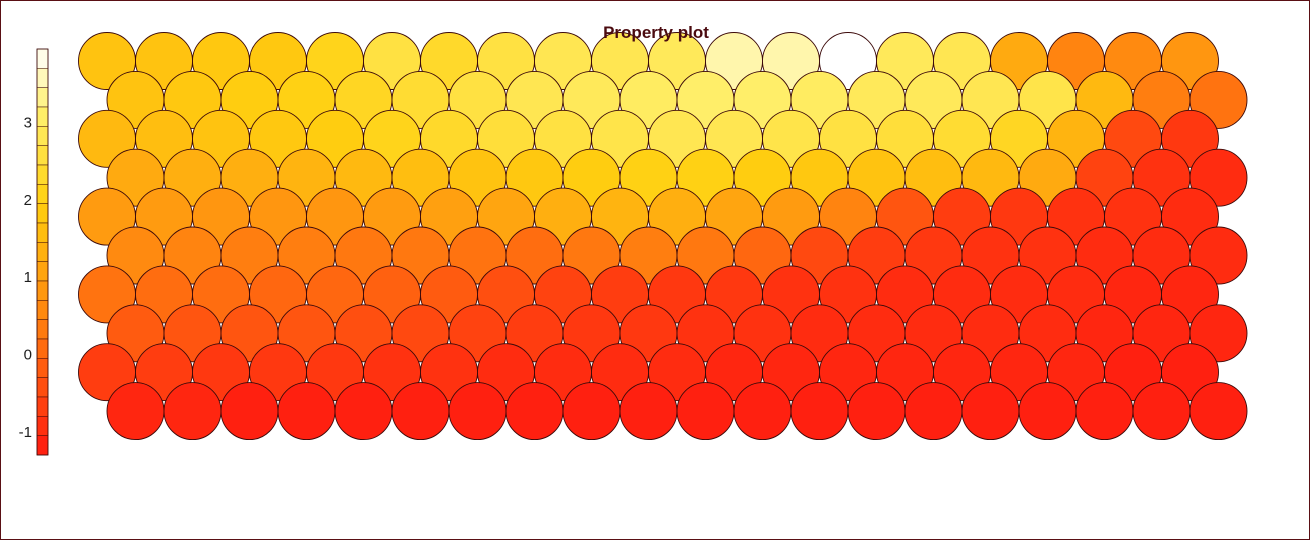 The image size is (1310, 541). Describe the element at coordinates (1218, 411) in the screenshot. I see `som-node-r0-c19` at that location.